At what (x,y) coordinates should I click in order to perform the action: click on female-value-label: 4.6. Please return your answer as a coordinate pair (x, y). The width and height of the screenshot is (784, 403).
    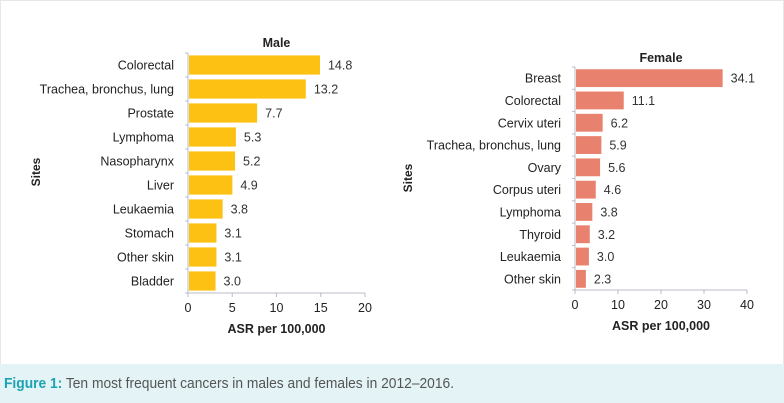
    Looking at the image, I should click on (612, 190).